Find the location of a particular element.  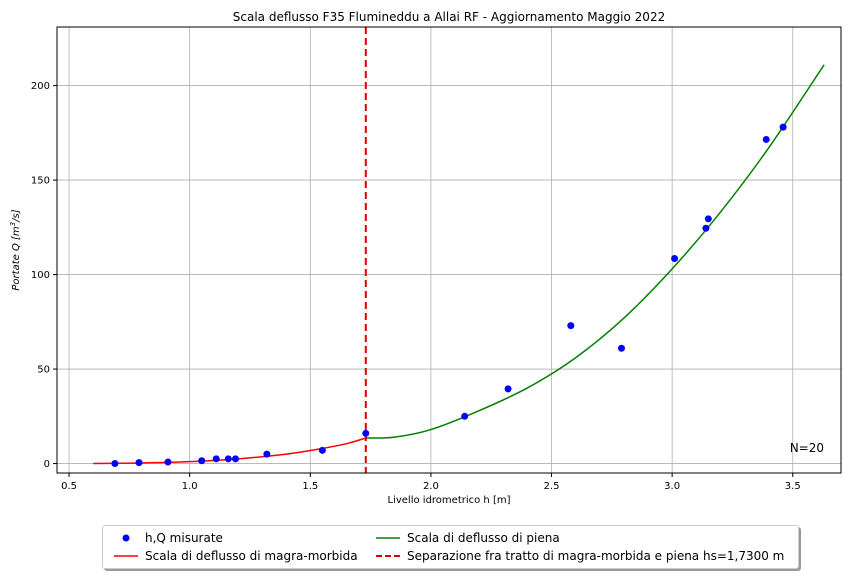

legend-item-low: Scala di deflusso di magra-morbida is located at coordinates (235, 555).